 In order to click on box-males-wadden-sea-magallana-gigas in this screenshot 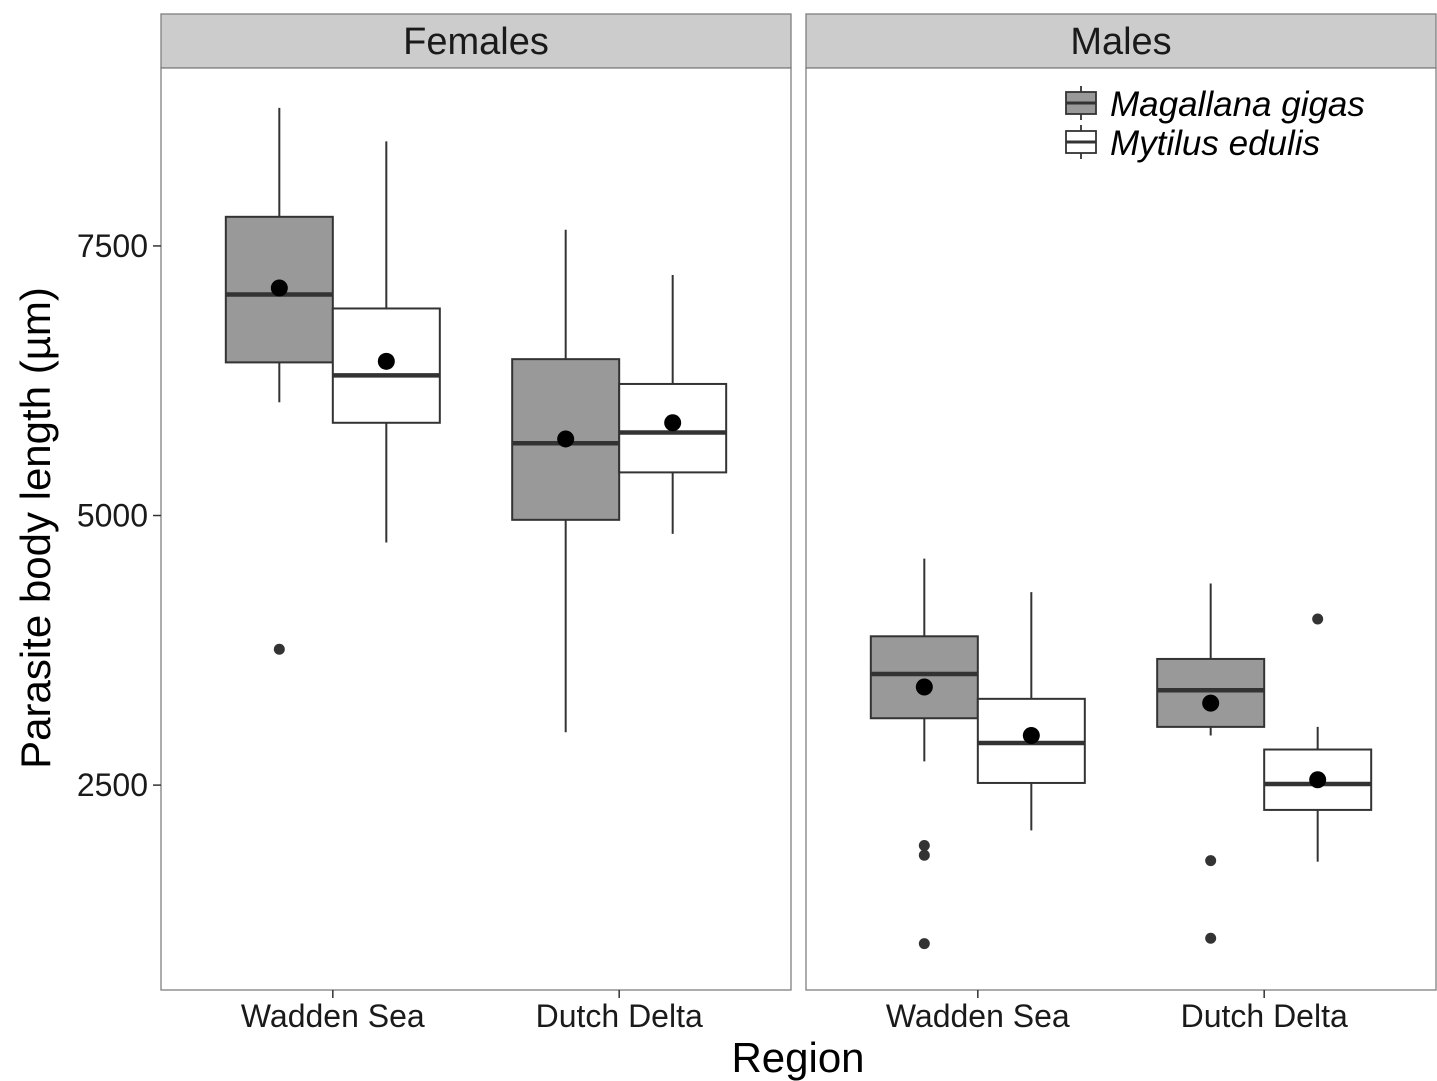, I will do `click(924, 754)`.